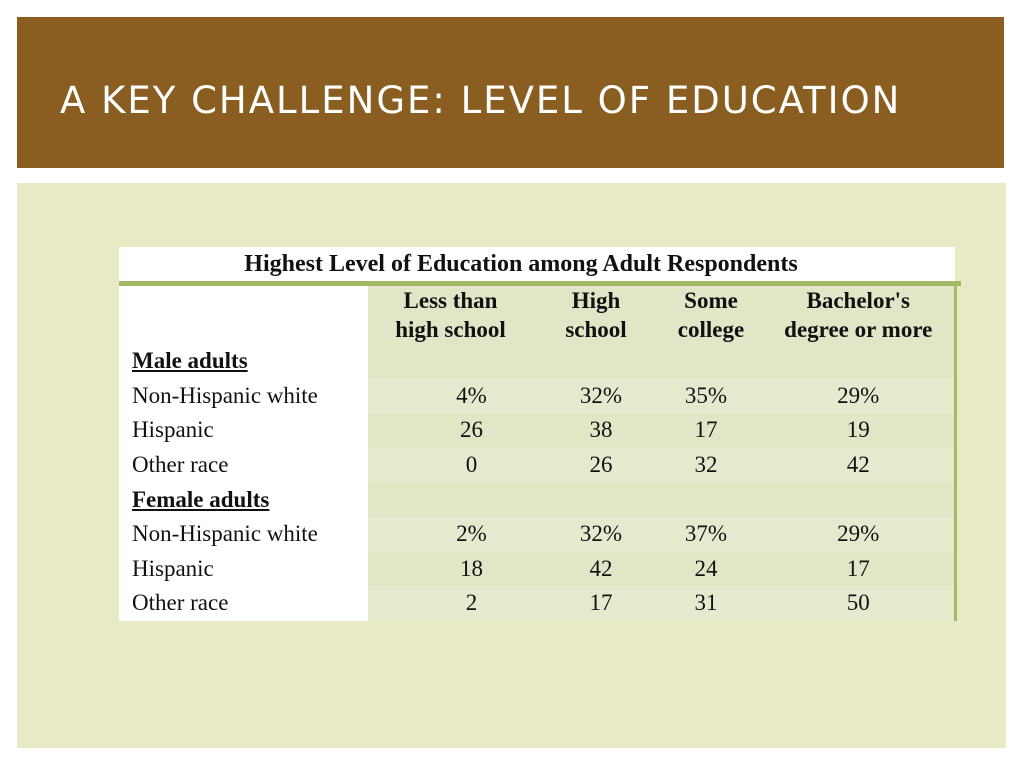 The image size is (1024, 768). What do you see at coordinates (450, 603) in the screenshot?
I see `cell-value: 2` at bounding box center [450, 603].